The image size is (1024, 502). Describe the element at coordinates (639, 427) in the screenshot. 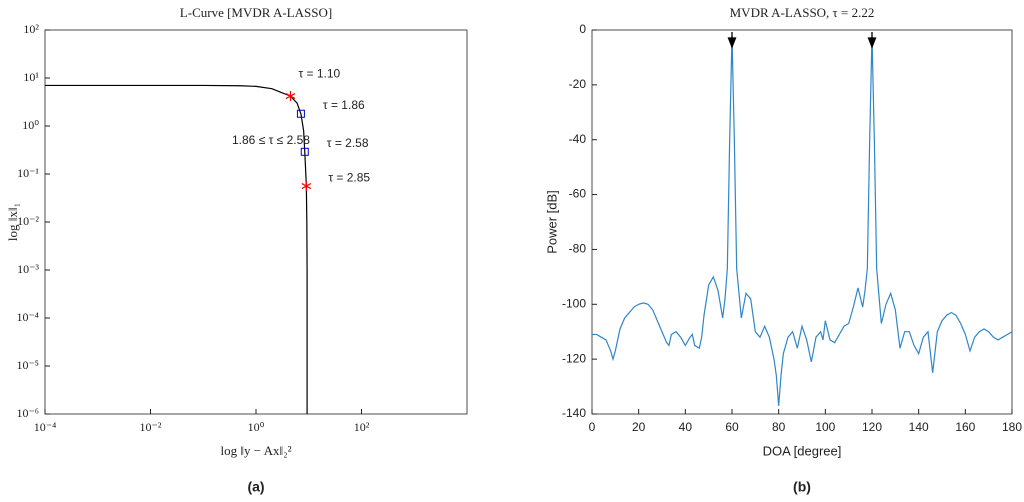

I see `x-tick-label: 20` at that location.